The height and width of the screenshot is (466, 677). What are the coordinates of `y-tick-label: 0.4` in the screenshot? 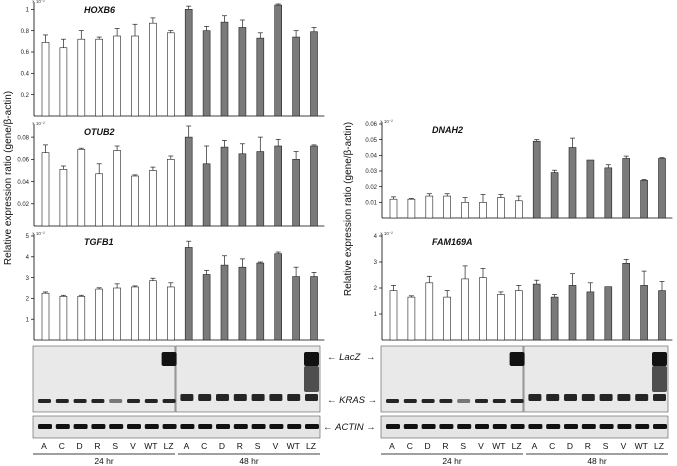 It's located at (25, 75).